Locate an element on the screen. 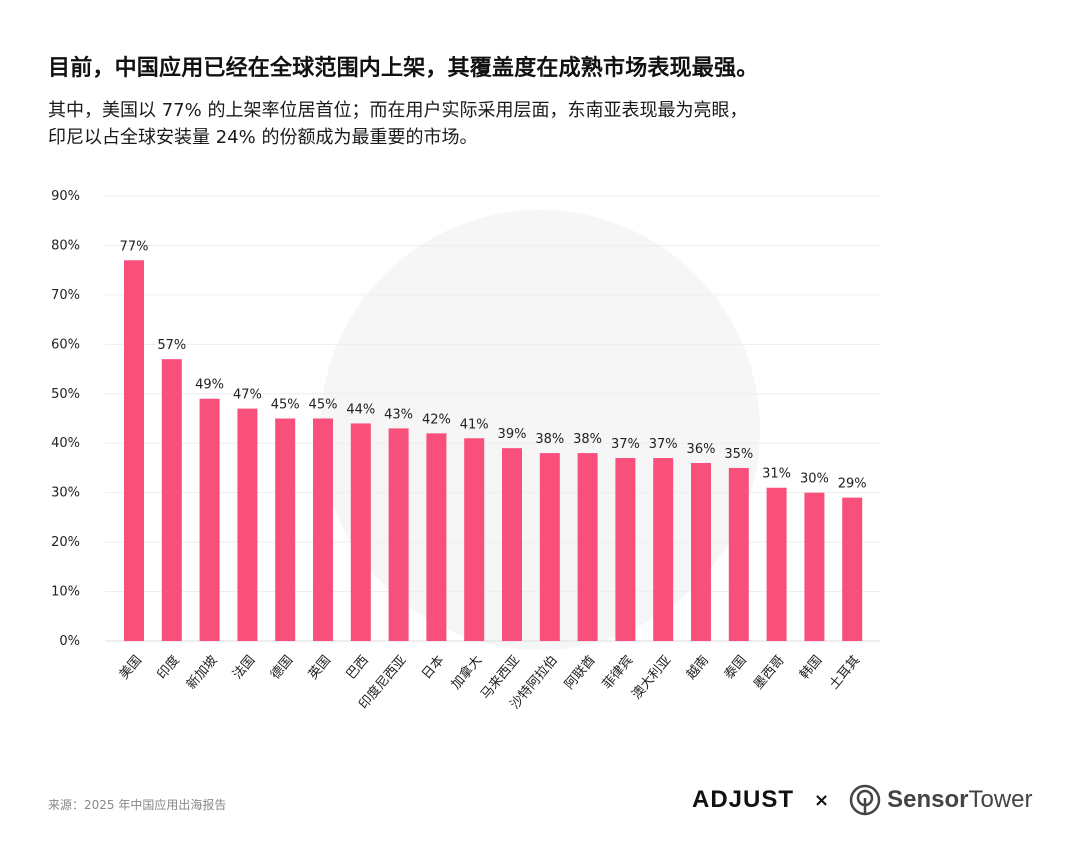 The height and width of the screenshot is (855, 1080). sensortower-logo: SensorTower is located at coordinates (941, 800).